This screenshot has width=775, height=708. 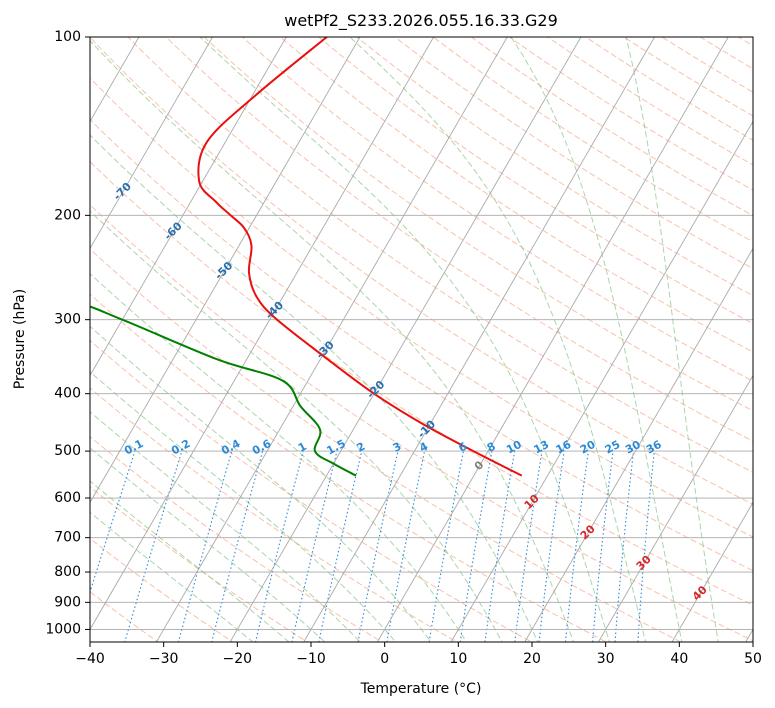 I want to click on x-tick-label: −20, so click(x=238, y=659).